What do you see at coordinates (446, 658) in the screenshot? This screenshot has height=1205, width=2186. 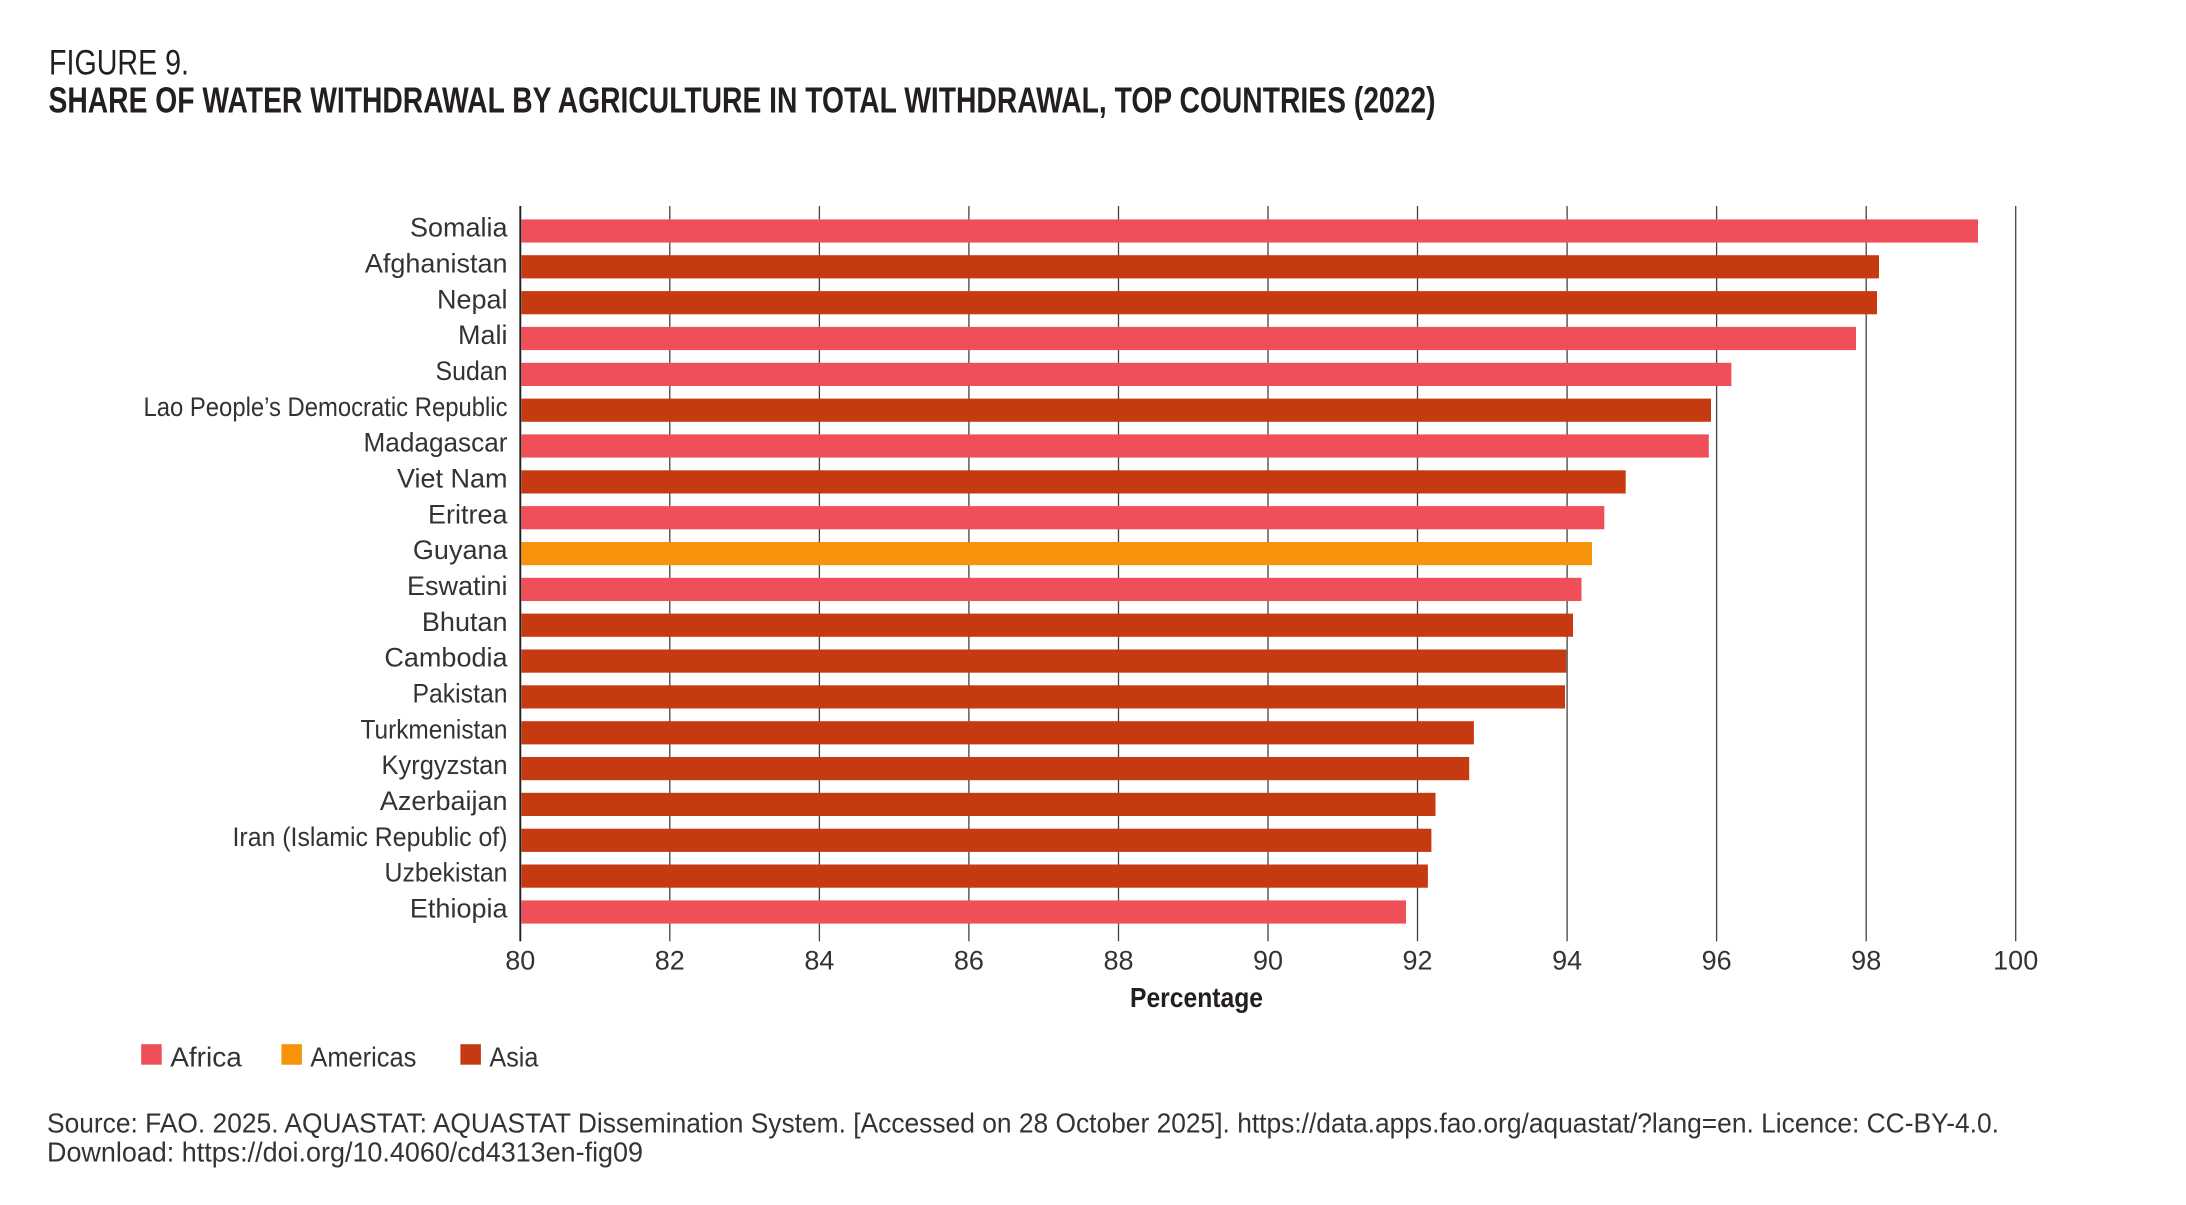 I see `svg-text: Cambodia` at bounding box center [446, 658].